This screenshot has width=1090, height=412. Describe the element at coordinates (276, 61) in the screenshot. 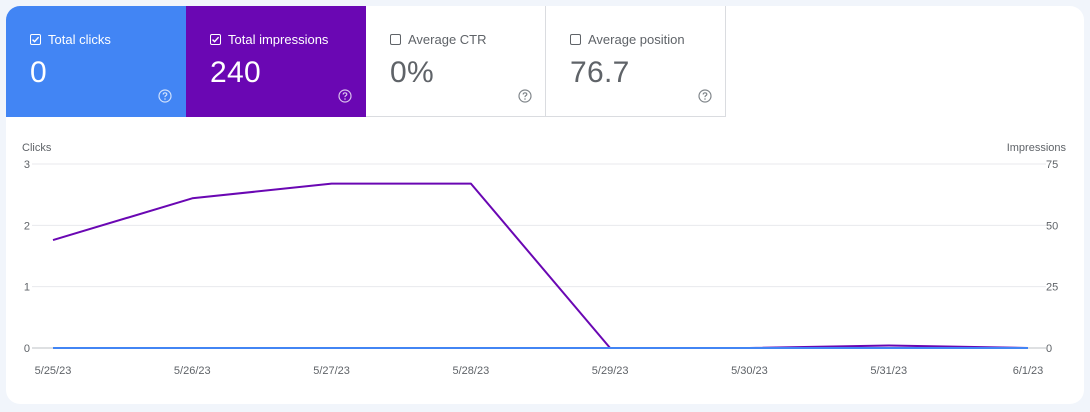

I see `metric-total-impressions: Total impressions 240` at that location.